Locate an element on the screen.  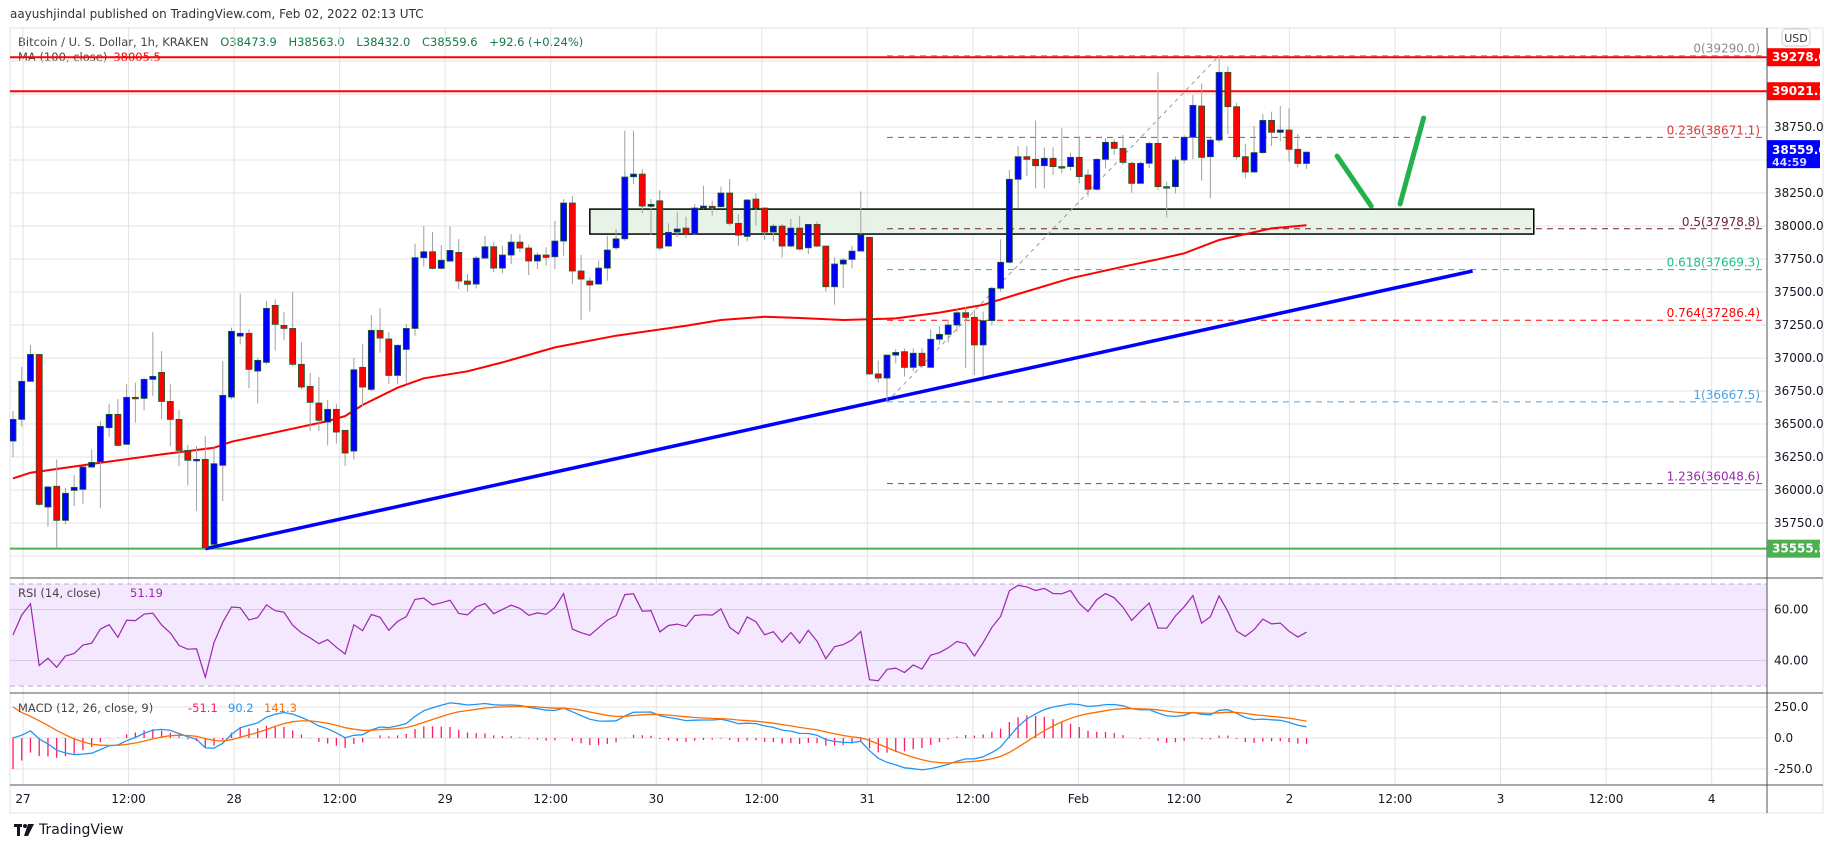
usd-button: USD is located at coordinates (1796, 37).